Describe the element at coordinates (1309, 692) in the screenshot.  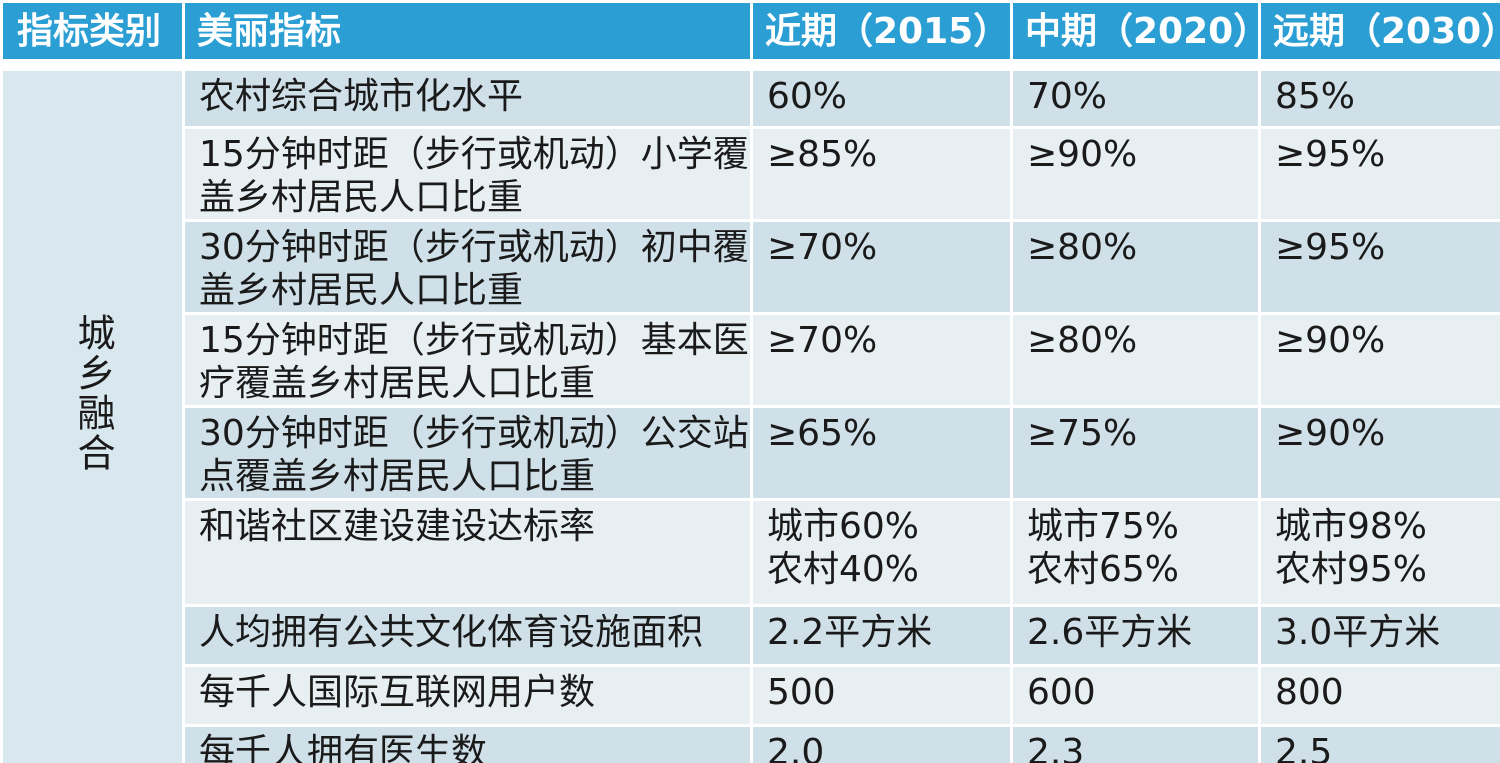
I see `value-line: 800` at that location.